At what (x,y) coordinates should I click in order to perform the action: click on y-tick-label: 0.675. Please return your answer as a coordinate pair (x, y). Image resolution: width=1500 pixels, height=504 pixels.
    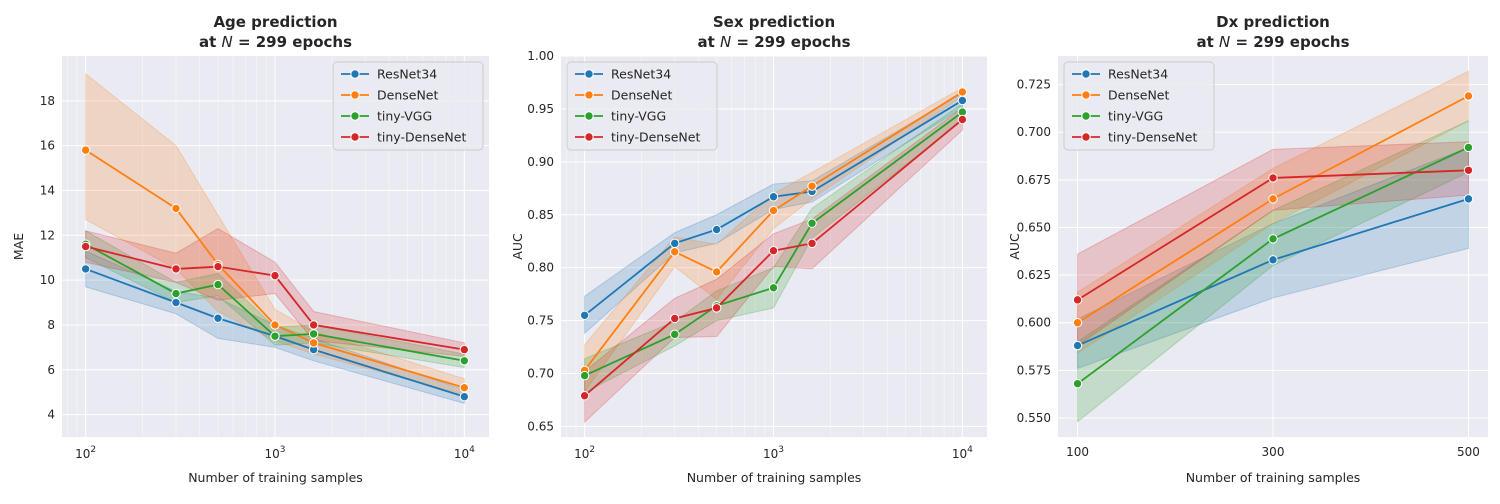
    Looking at the image, I should click on (1034, 180).